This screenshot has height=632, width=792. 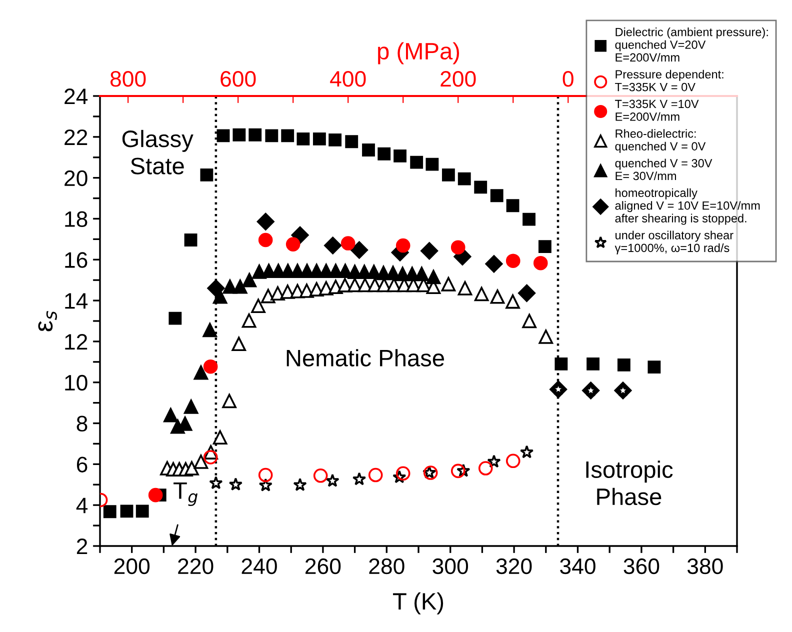 I want to click on y-tick-label: 22, so click(x=76, y=137).